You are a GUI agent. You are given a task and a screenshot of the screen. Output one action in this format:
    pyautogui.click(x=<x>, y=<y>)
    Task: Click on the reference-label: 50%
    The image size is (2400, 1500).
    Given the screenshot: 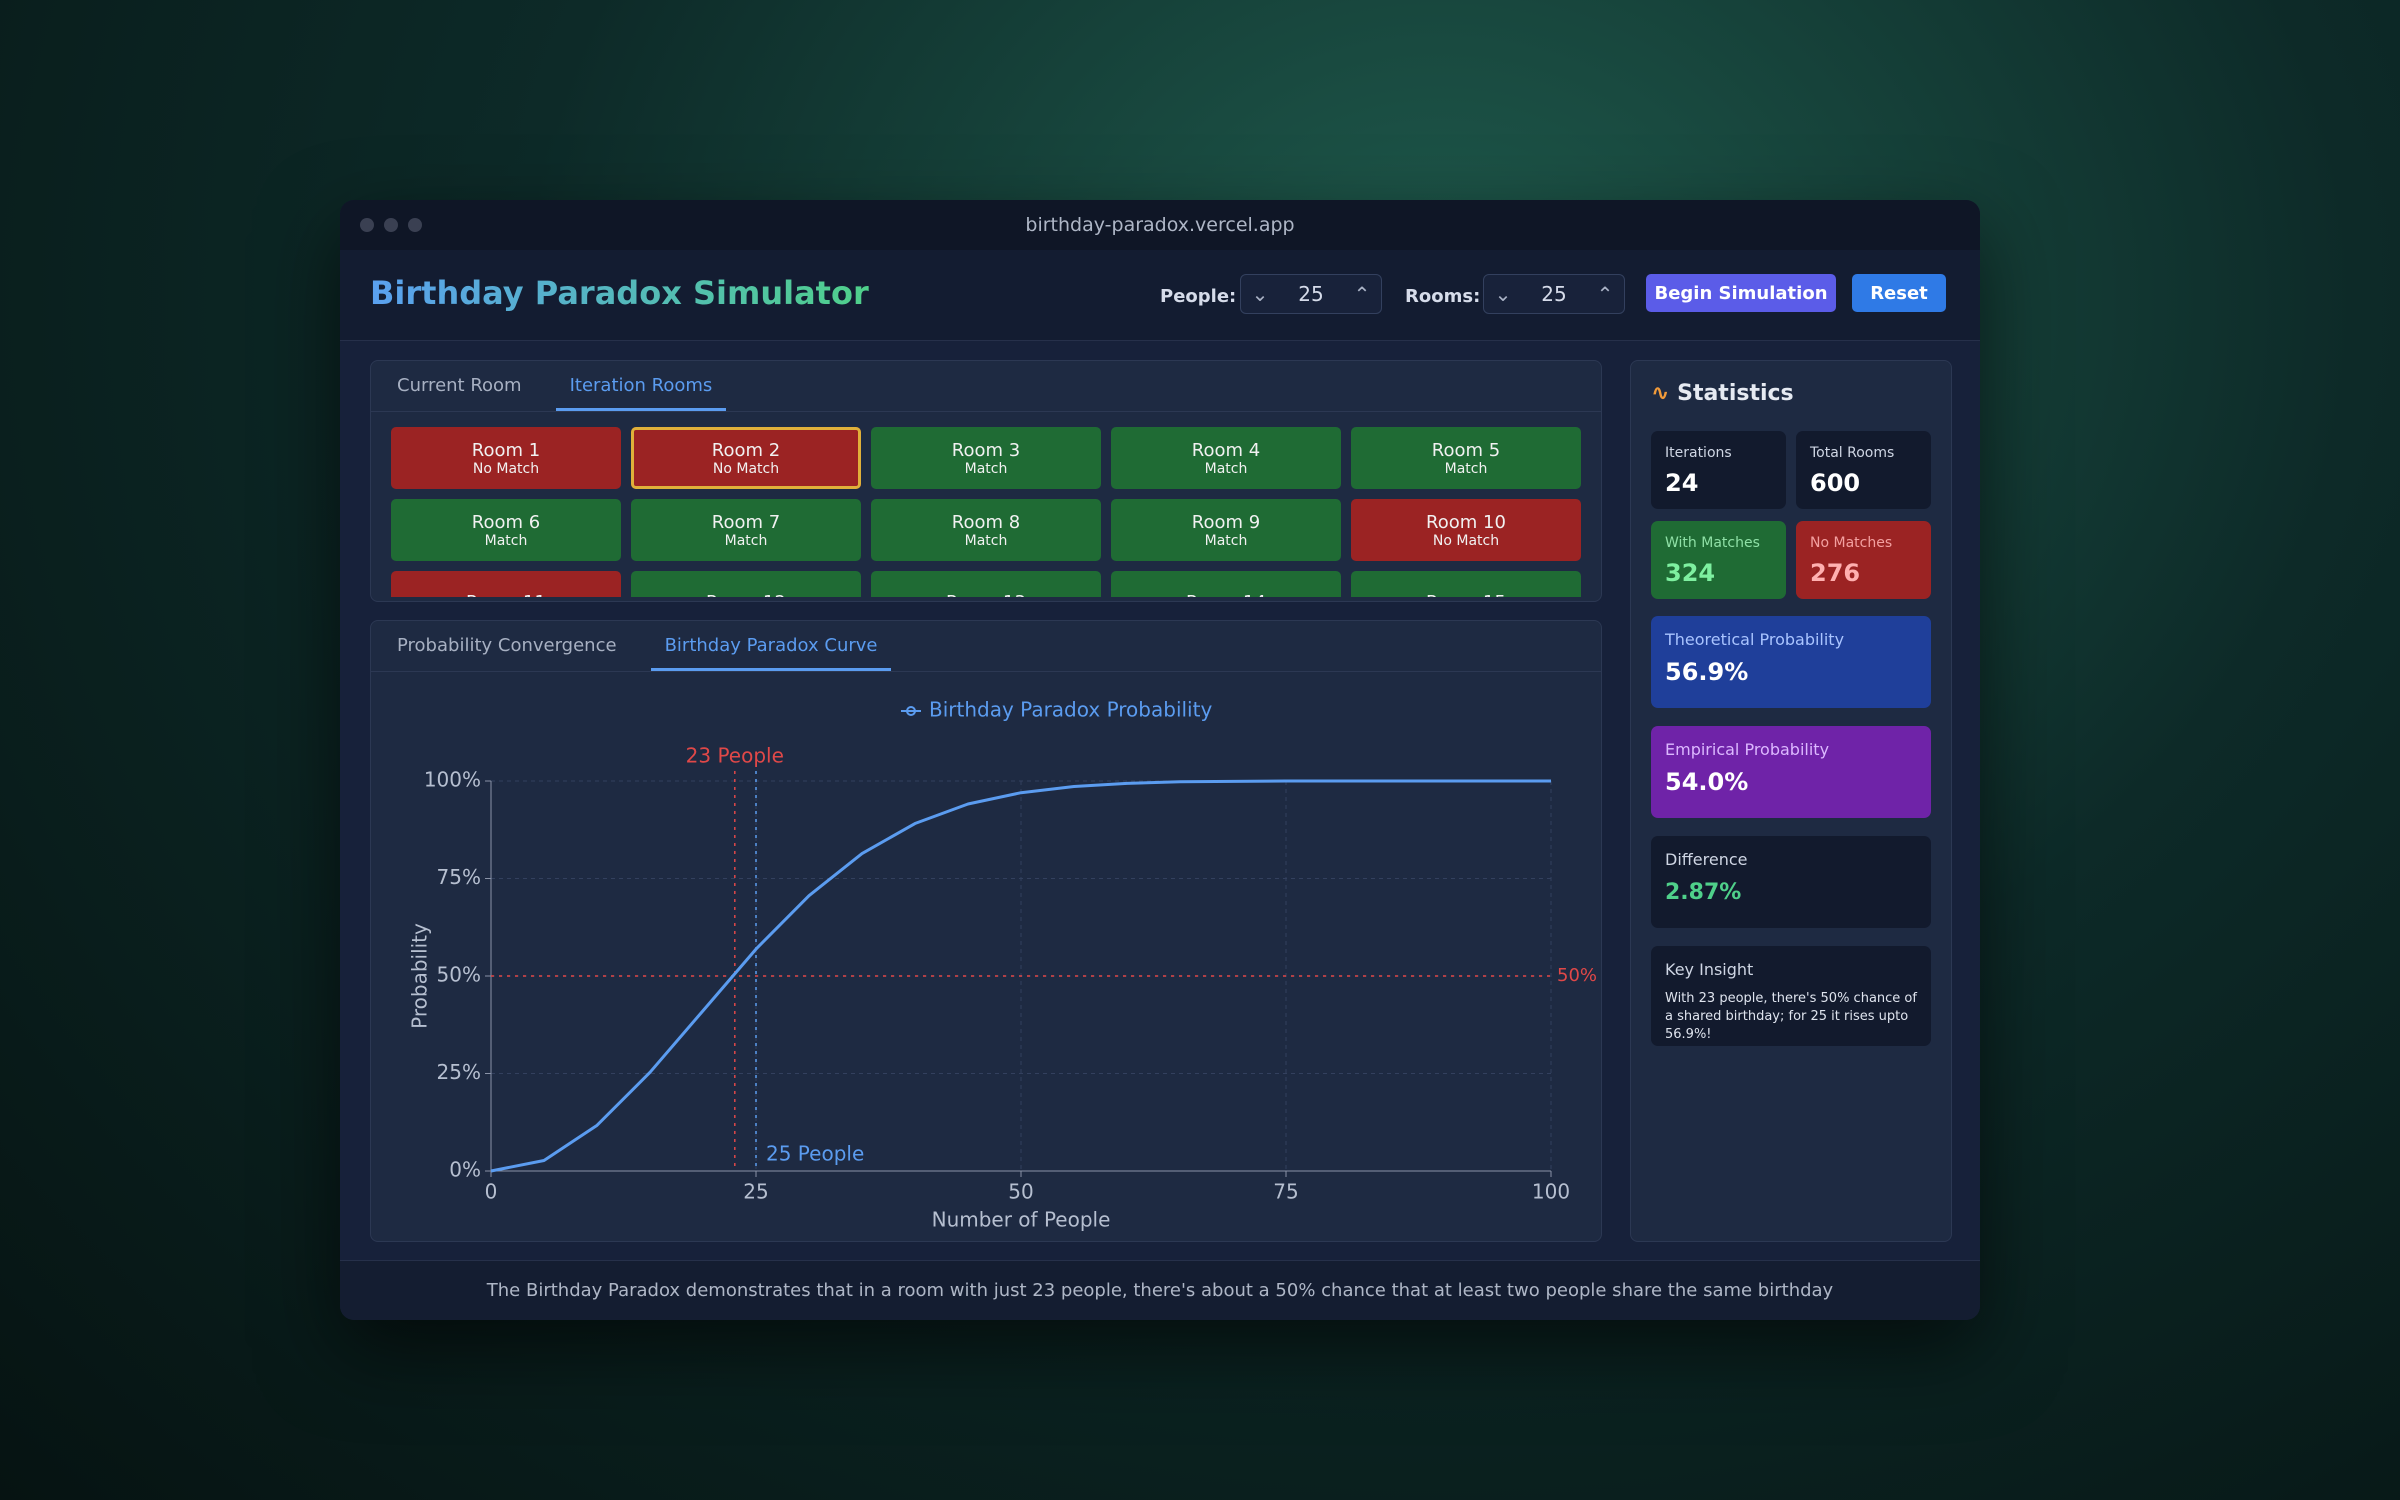 What is the action you would take?
    pyautogui.click(x=1577, y=975)
    